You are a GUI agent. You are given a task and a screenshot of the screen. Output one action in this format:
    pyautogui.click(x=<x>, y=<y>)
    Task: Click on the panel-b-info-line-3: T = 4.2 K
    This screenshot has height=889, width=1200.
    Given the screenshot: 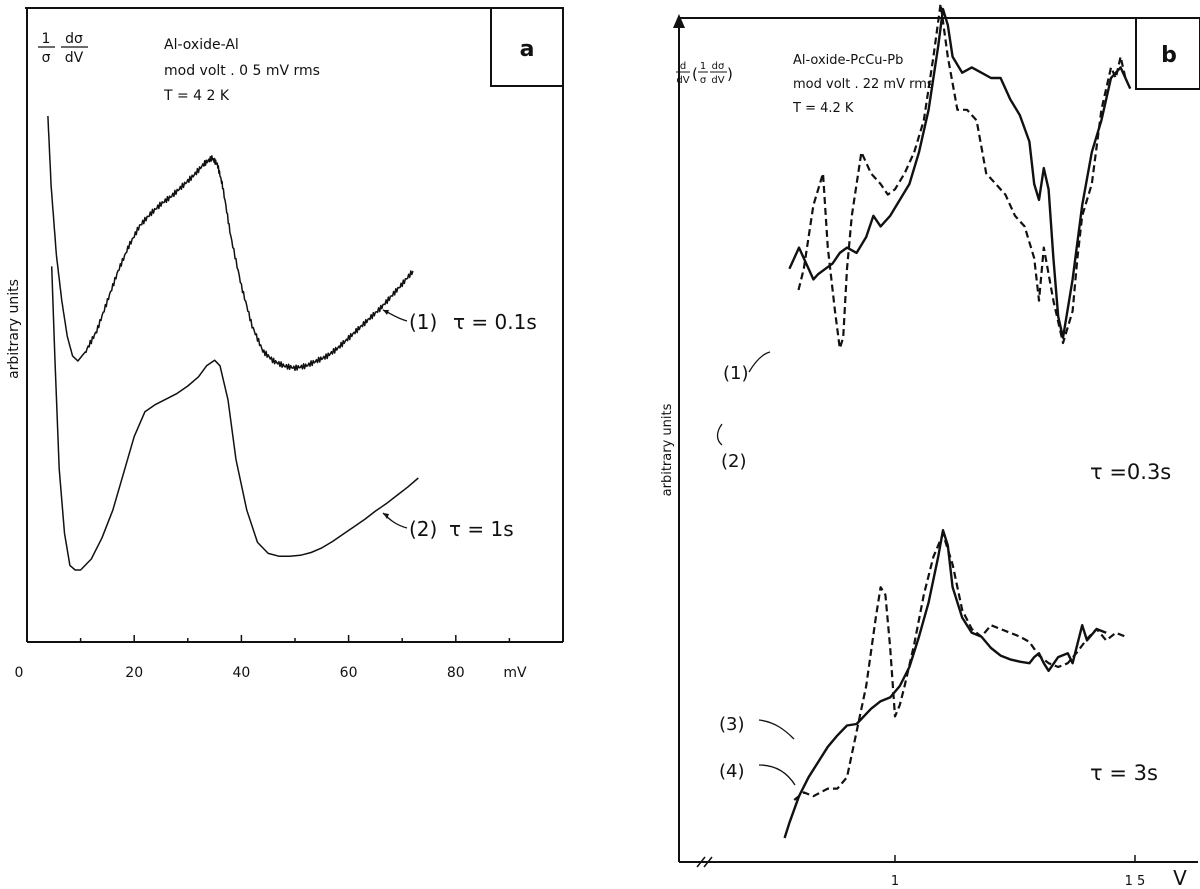 What is the action you would take?
    pyautogui.click(x=823, y=108)
    